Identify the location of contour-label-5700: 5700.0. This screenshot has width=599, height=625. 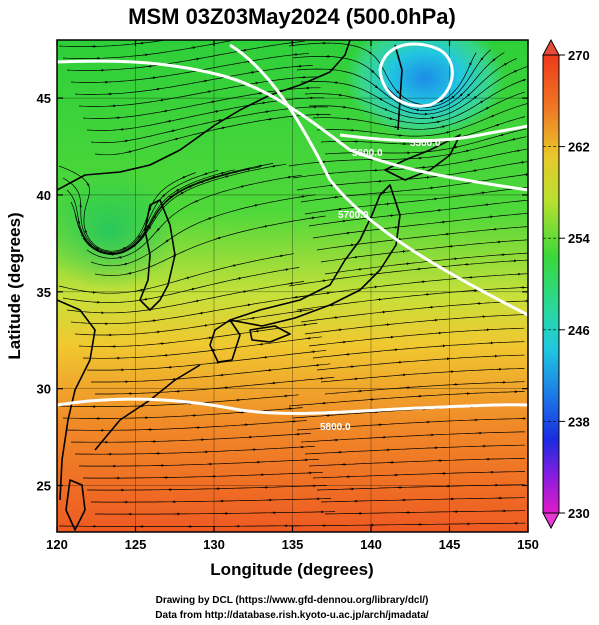
(353, 215).